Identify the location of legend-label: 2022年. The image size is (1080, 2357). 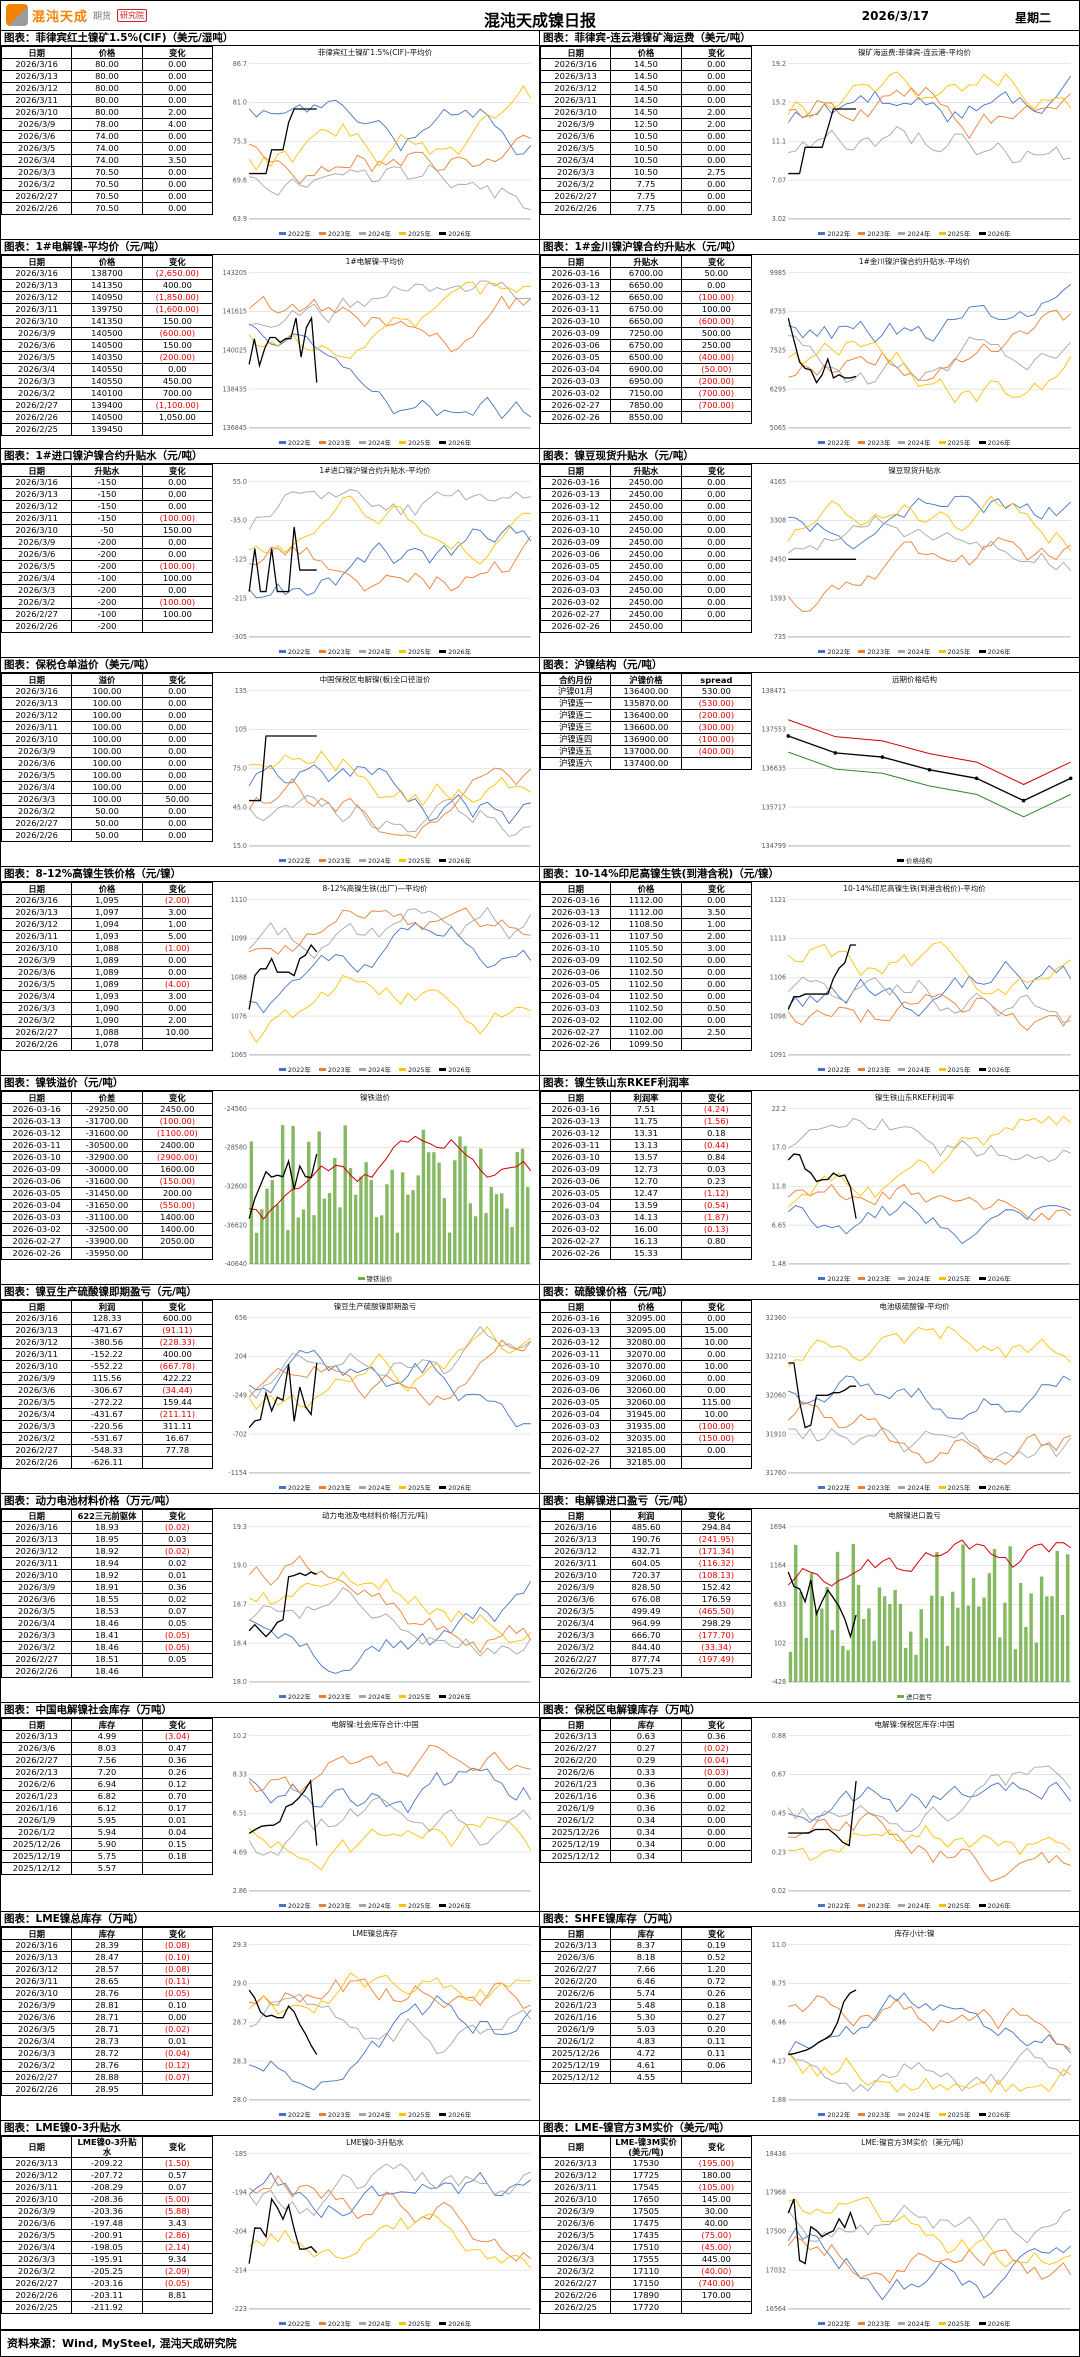
(839, 443).